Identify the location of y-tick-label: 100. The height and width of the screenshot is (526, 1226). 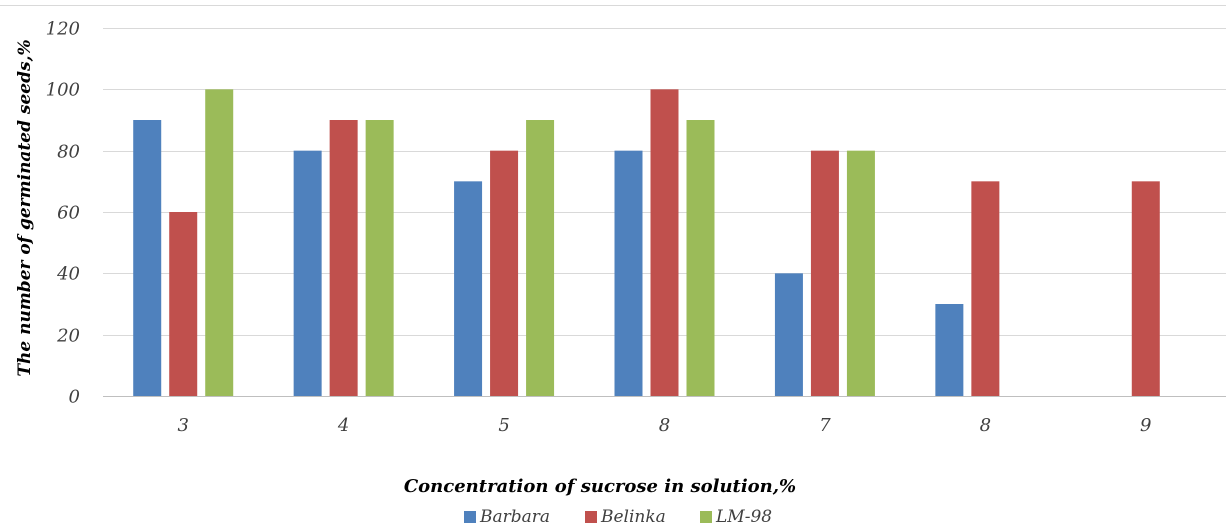
(63, 90).